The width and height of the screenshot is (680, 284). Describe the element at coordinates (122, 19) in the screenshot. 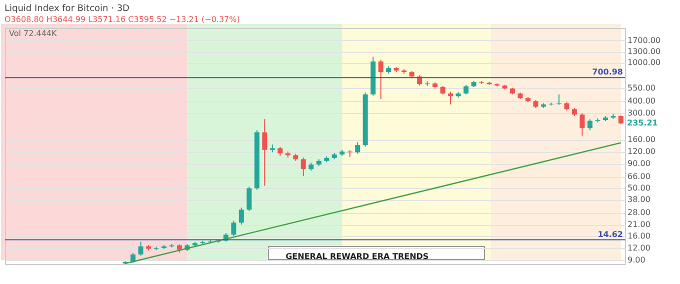

I see `chart-subtitle: O3608.80 H3644.99 L3571.16 C3595.52 −13.21 (−0.37%)` at that location.